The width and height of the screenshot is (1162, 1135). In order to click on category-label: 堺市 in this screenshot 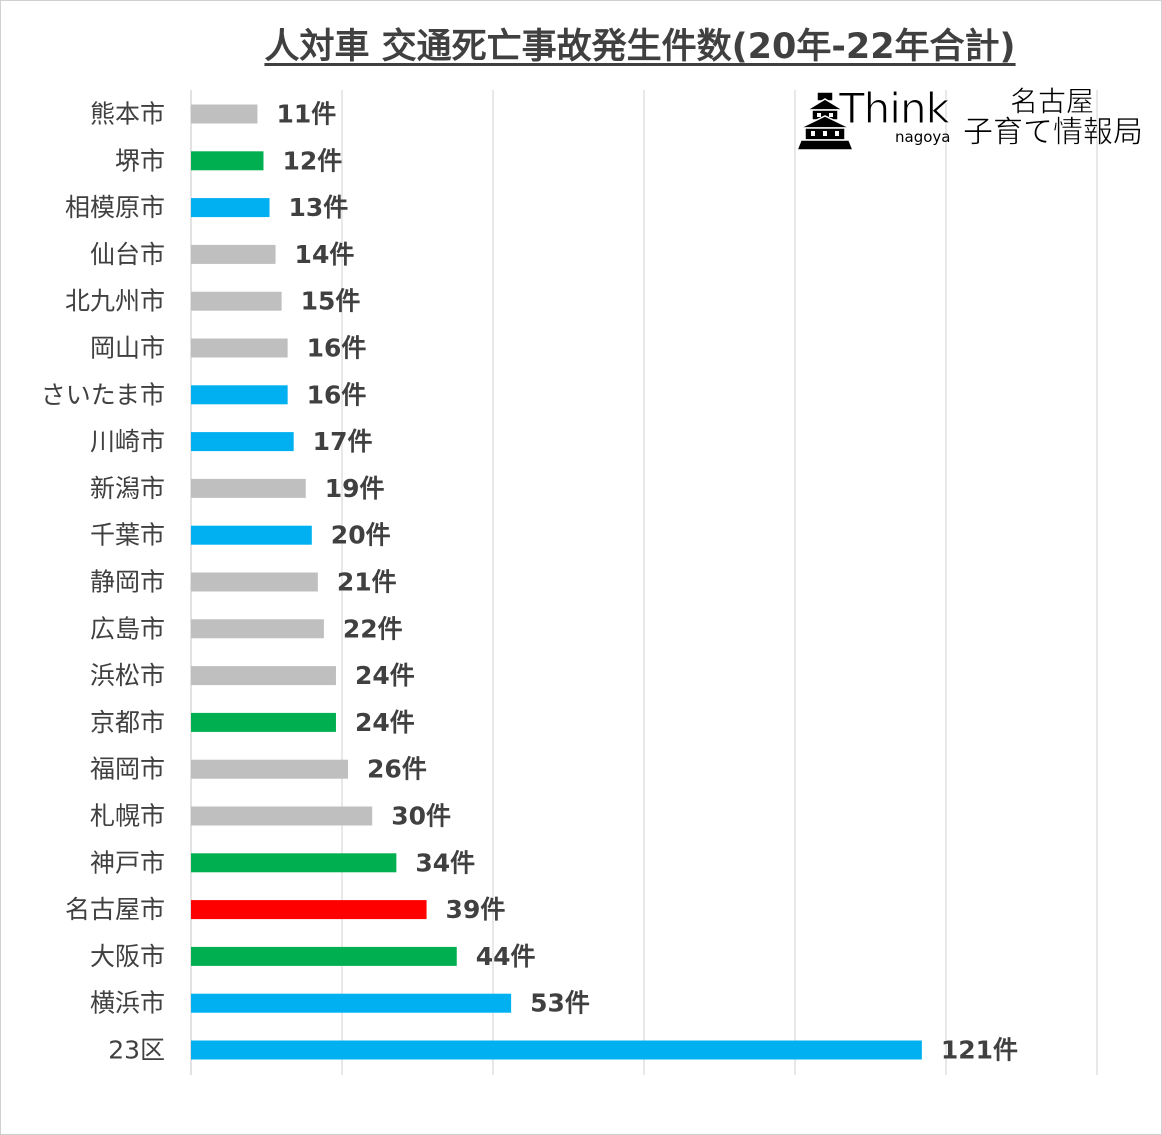, I will do `click(140, 160)`.